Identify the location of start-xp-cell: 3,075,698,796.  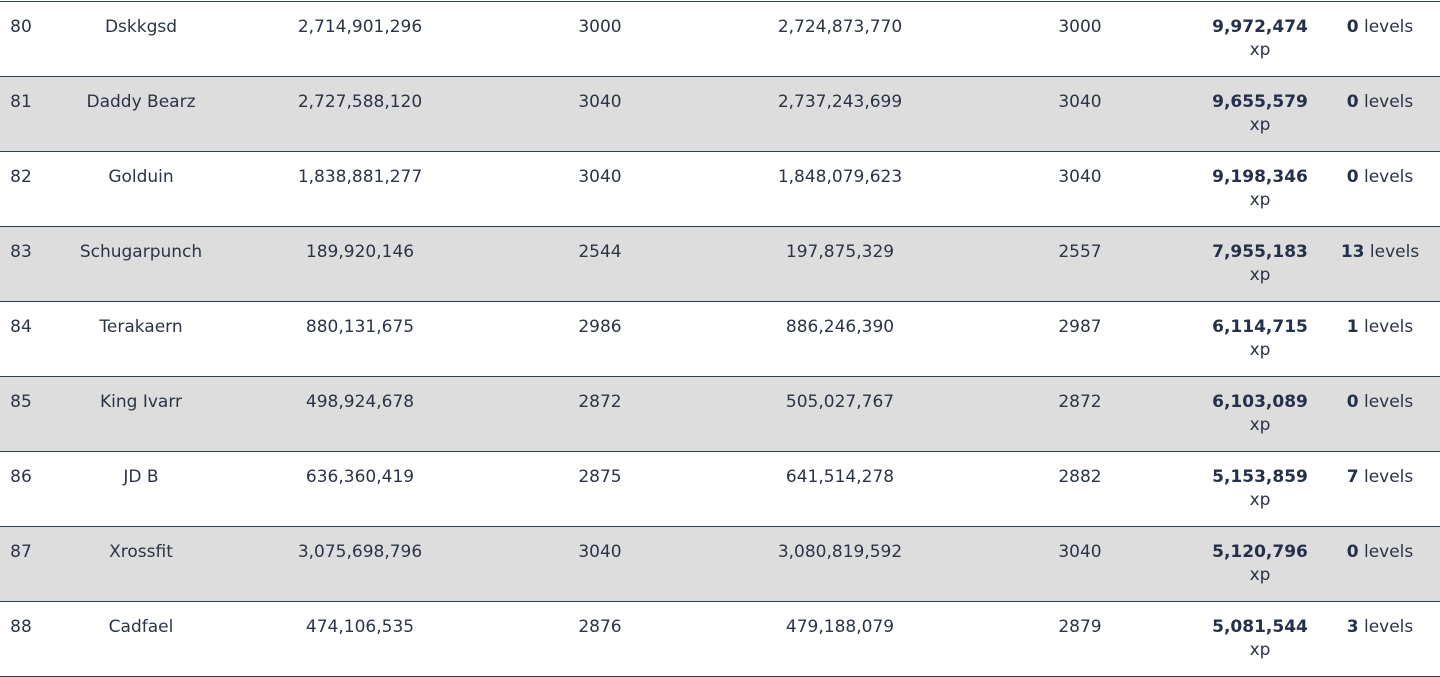
(360, 552).